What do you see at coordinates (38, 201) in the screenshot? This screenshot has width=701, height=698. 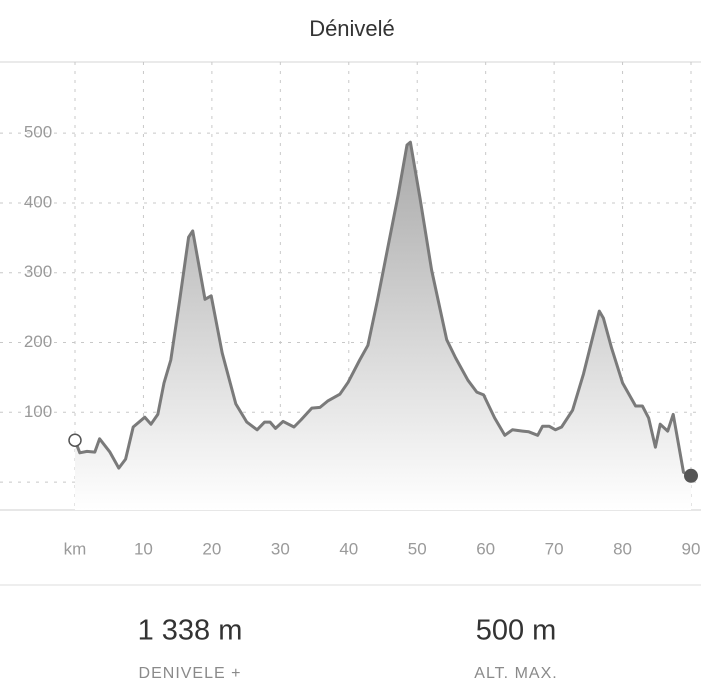 I see `y-tick-label: 400` at bounding box center [38, 201].